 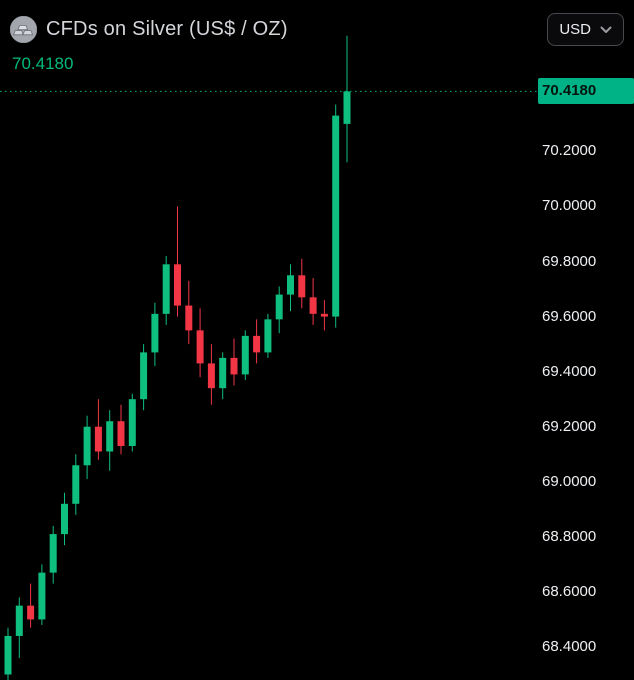 What do you see at coordinates (569, 151) in the screenshot?
I see `price-axis-label: 70.2000` at bounding box center [569, 151].